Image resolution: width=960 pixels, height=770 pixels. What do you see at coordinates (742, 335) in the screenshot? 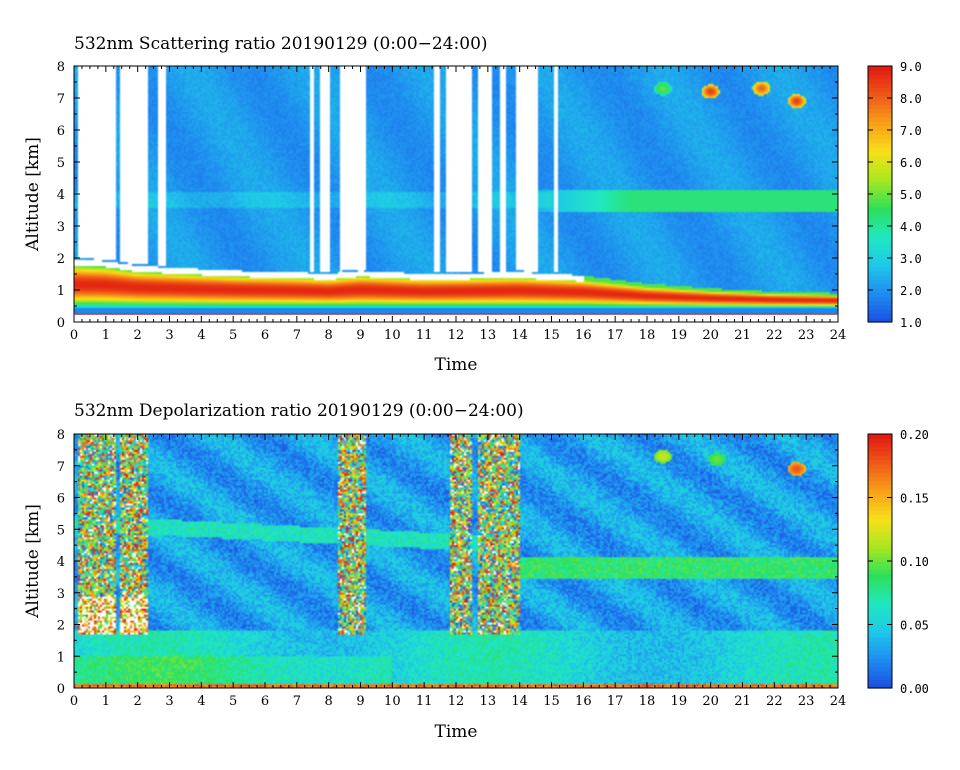
I see `x-tick-label: 21` at bounding box center [742, 335].